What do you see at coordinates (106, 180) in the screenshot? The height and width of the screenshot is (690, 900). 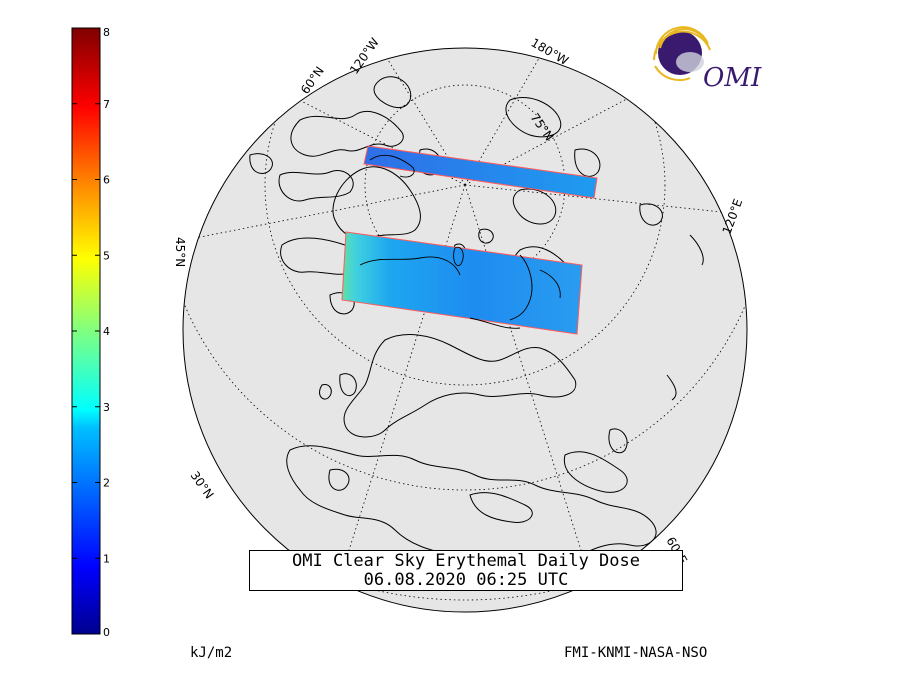 I see `colorbar-tick-label: 6` at bounding box center [106, 180].